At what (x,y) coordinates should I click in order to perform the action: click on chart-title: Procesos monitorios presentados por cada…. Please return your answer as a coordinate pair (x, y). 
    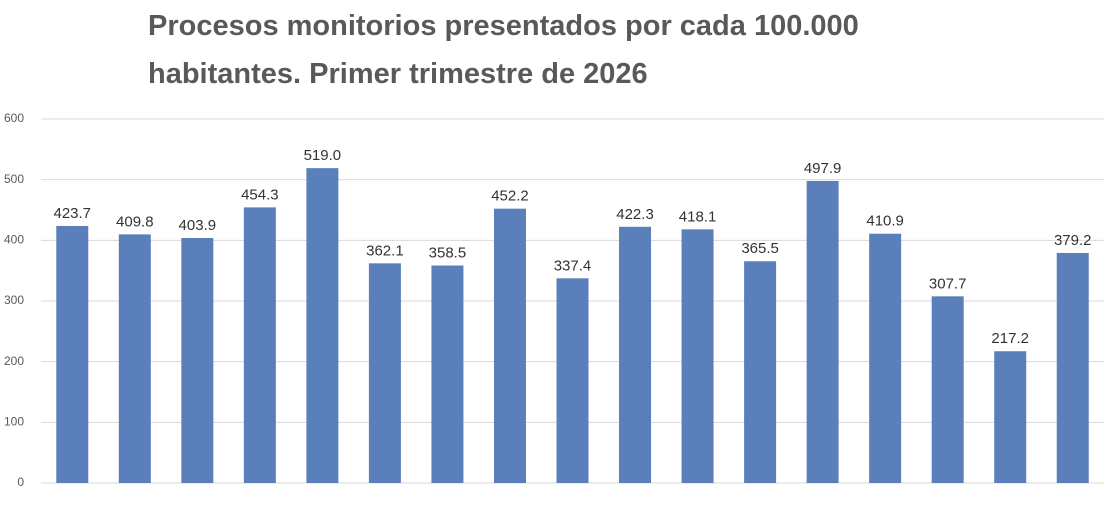
    Looking at the image, I should click on (503, 50).